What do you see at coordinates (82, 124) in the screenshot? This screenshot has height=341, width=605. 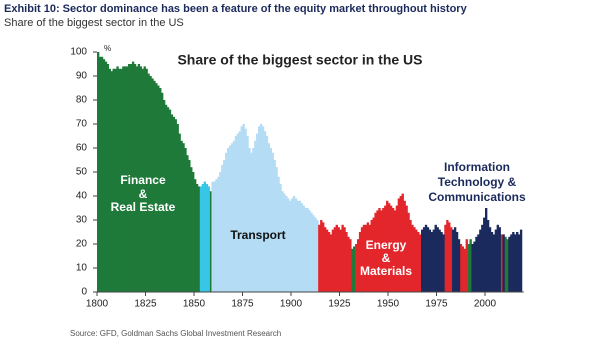 I see `y-tick-label: 70` at bounding box center [82, 124].